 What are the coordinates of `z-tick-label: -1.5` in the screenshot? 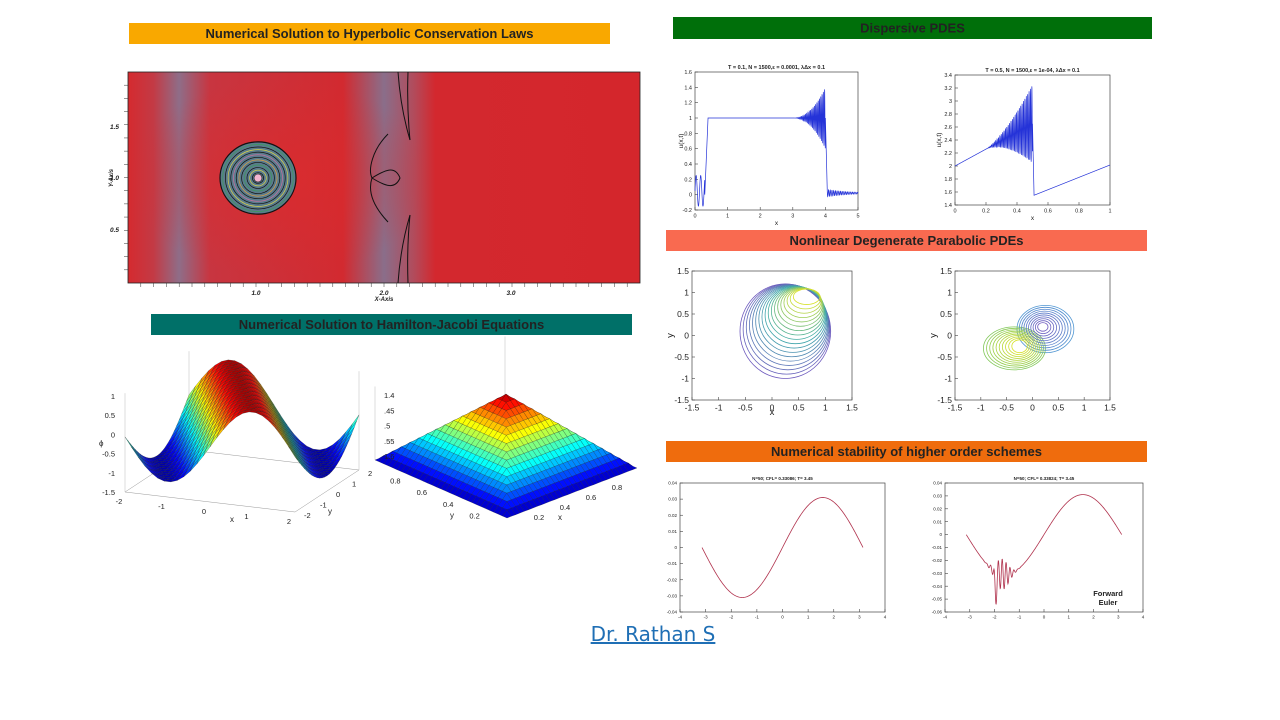 It's located at (108, 492).